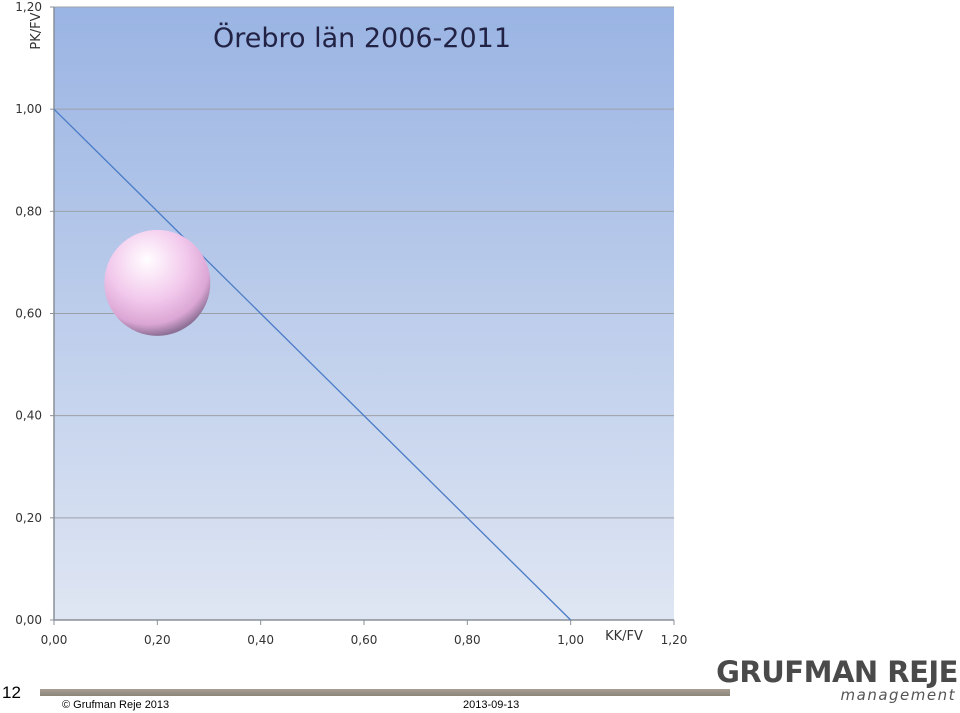  I want to click on copyright-text: © Grufman Reje 2013, so click(116, 705).